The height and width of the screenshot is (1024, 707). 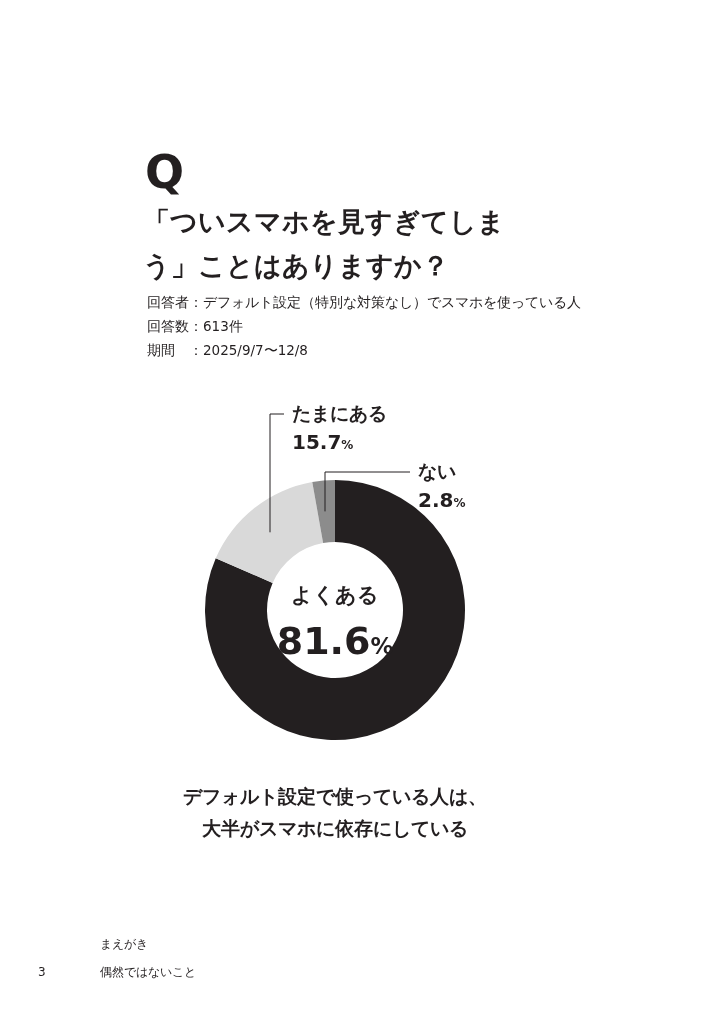 I want to click on text: まえがき, so click(x=124, y=944).